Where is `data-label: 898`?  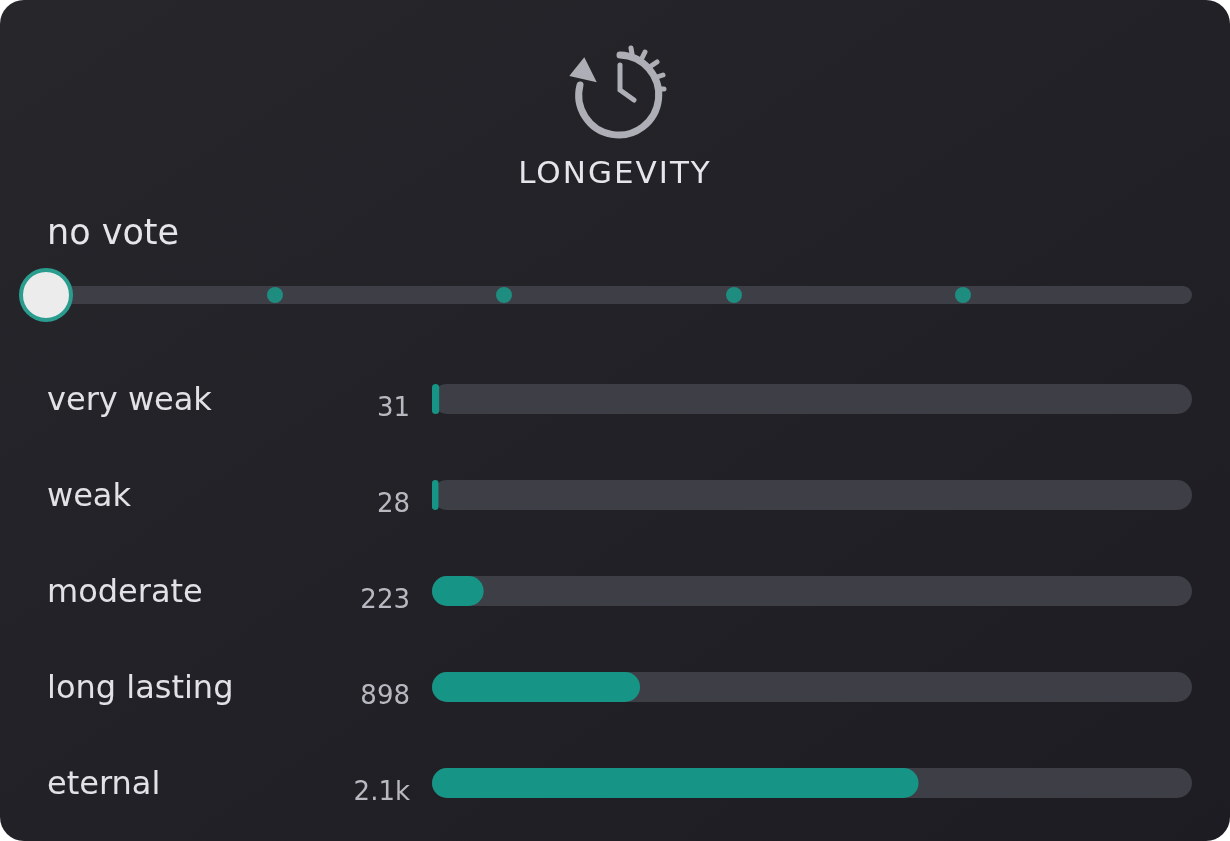
data-label: 898 is located at coordinates (385, 695).